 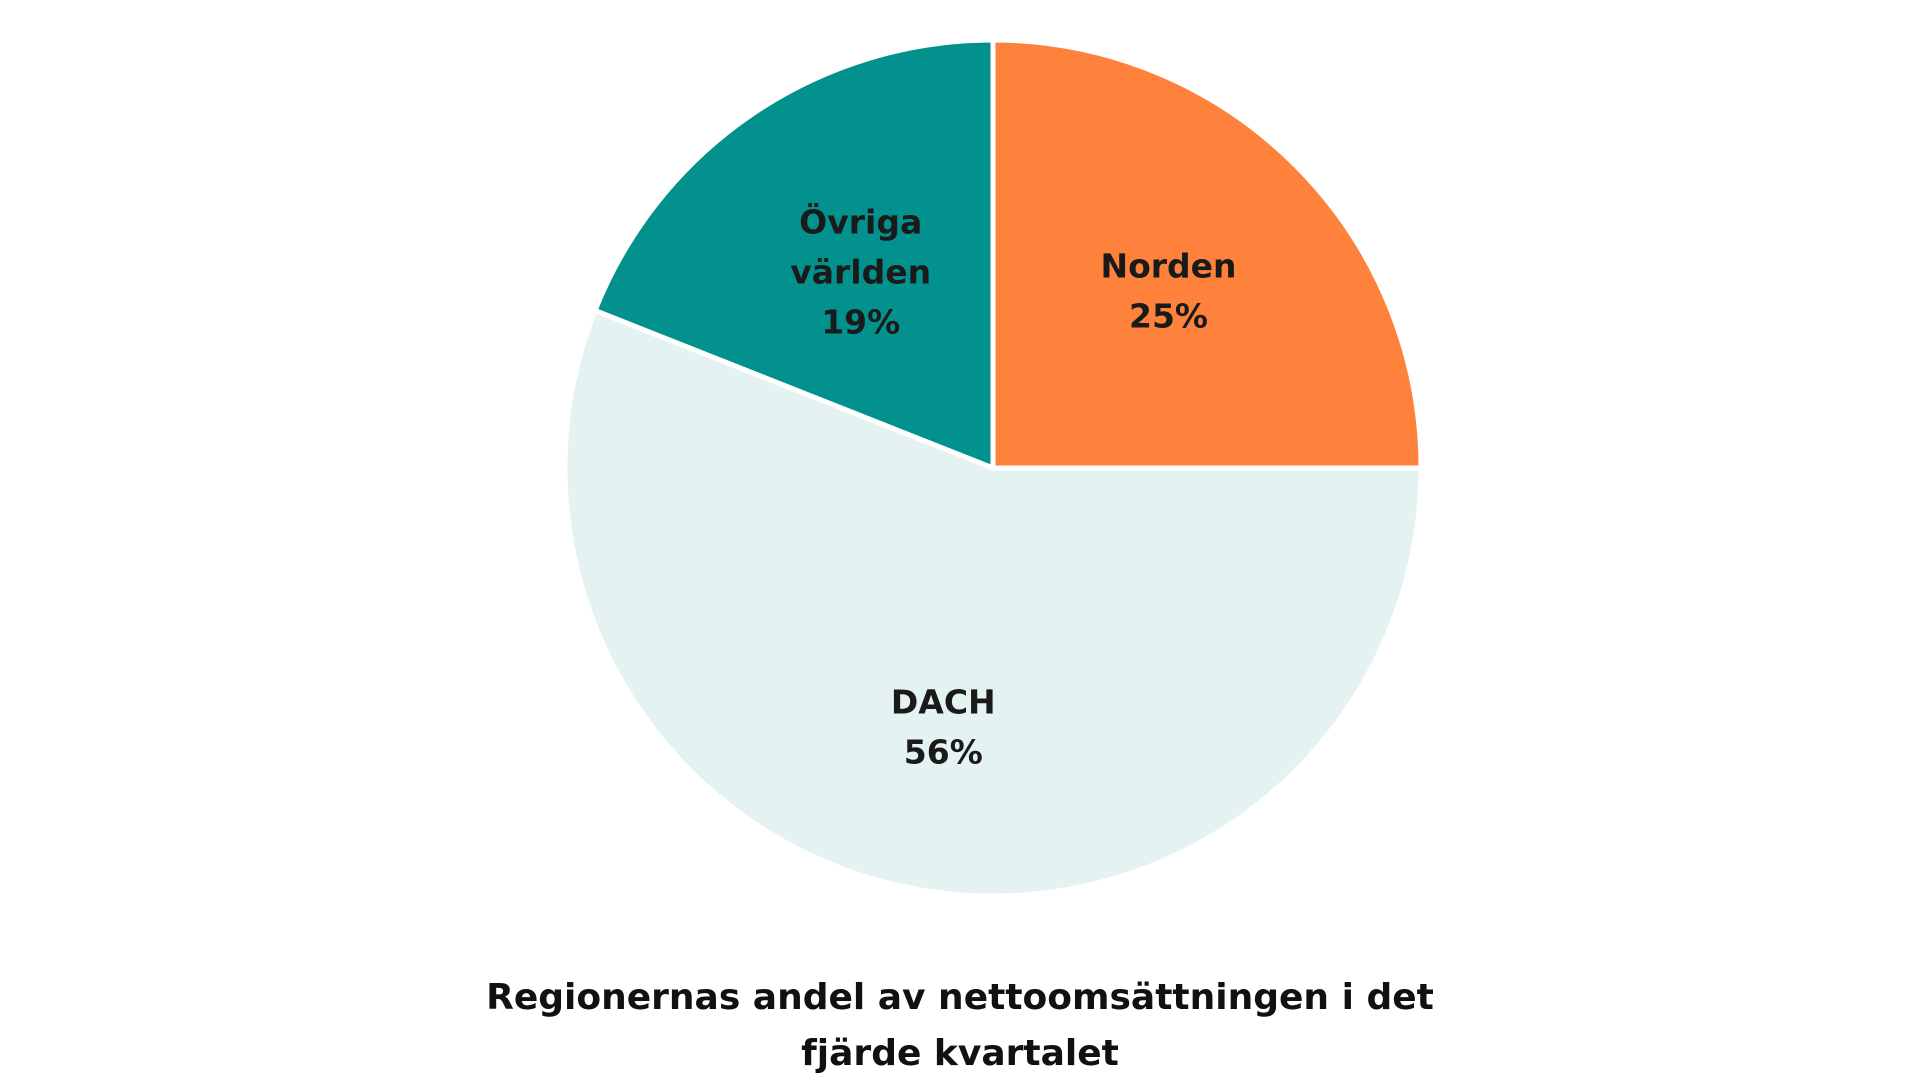 I want to click on data-label-value: 25%, so click(x=1168, y=315).